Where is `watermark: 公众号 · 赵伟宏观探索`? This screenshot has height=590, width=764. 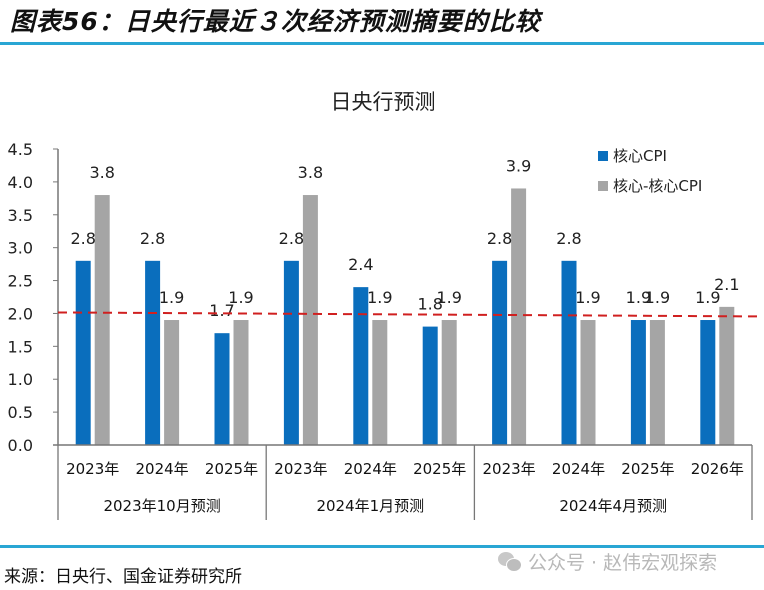
watermark: 公众号 · 赵伟宏观探索 is located at coordinates (607, 561).